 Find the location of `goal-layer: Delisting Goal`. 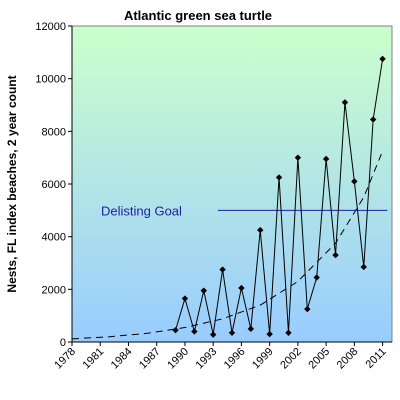

goal-layer: Delisting Goal is located at coordinates (244, 210).